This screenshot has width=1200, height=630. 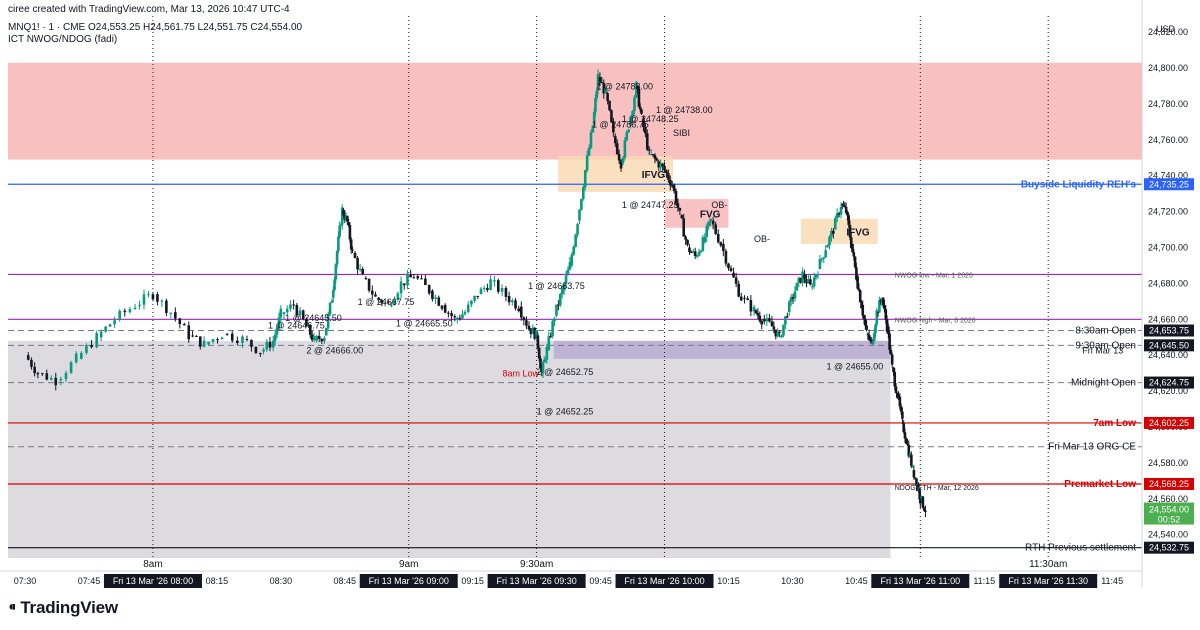 I want to click on tradingview-brand: ⁌ TradingView, so click(x=63, y=608).